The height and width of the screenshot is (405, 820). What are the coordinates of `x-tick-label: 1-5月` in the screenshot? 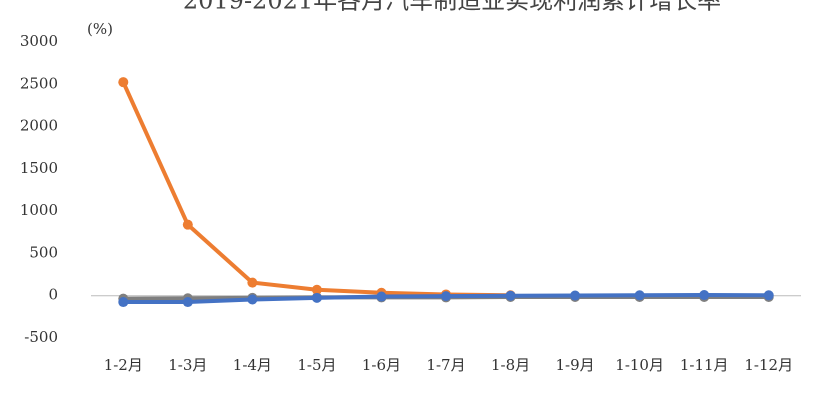 It's located at (316, 365).